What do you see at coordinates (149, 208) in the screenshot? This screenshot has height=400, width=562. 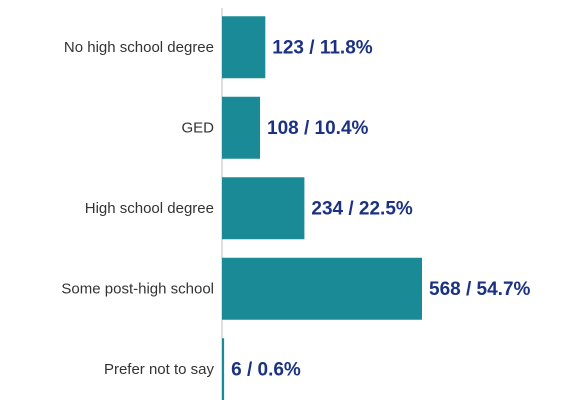 I see `category-label: High school degree` at bounding box center [149, 208].